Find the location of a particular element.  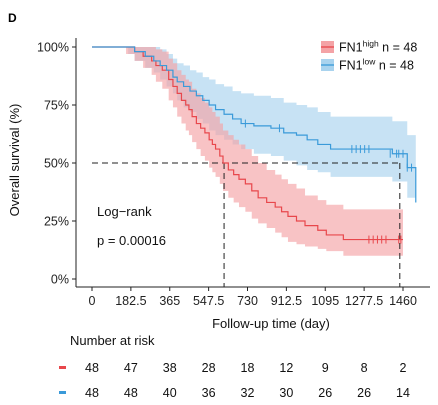

risk-table: 48 47 38 28 18 12 9 8 2 48 48 40 36 32 30 26 26 14 is located at coordinates (234, 380).